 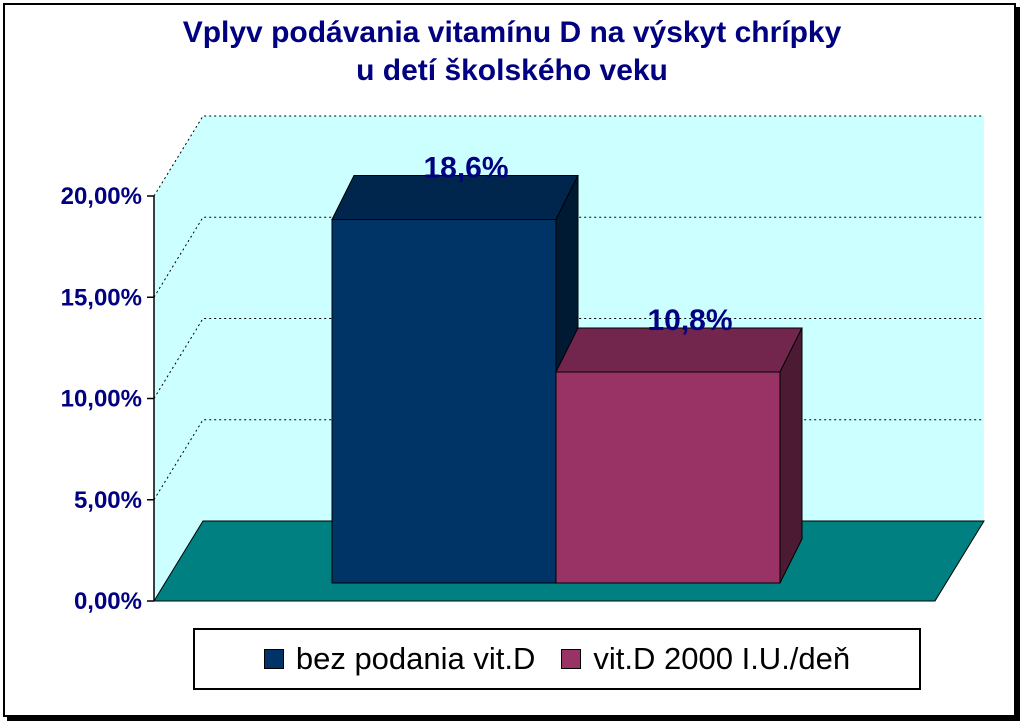 What do you see at coordinates (689, 320) in the screenshot?
I see `data-label: 10,8%` at bounding box center [689, 320].